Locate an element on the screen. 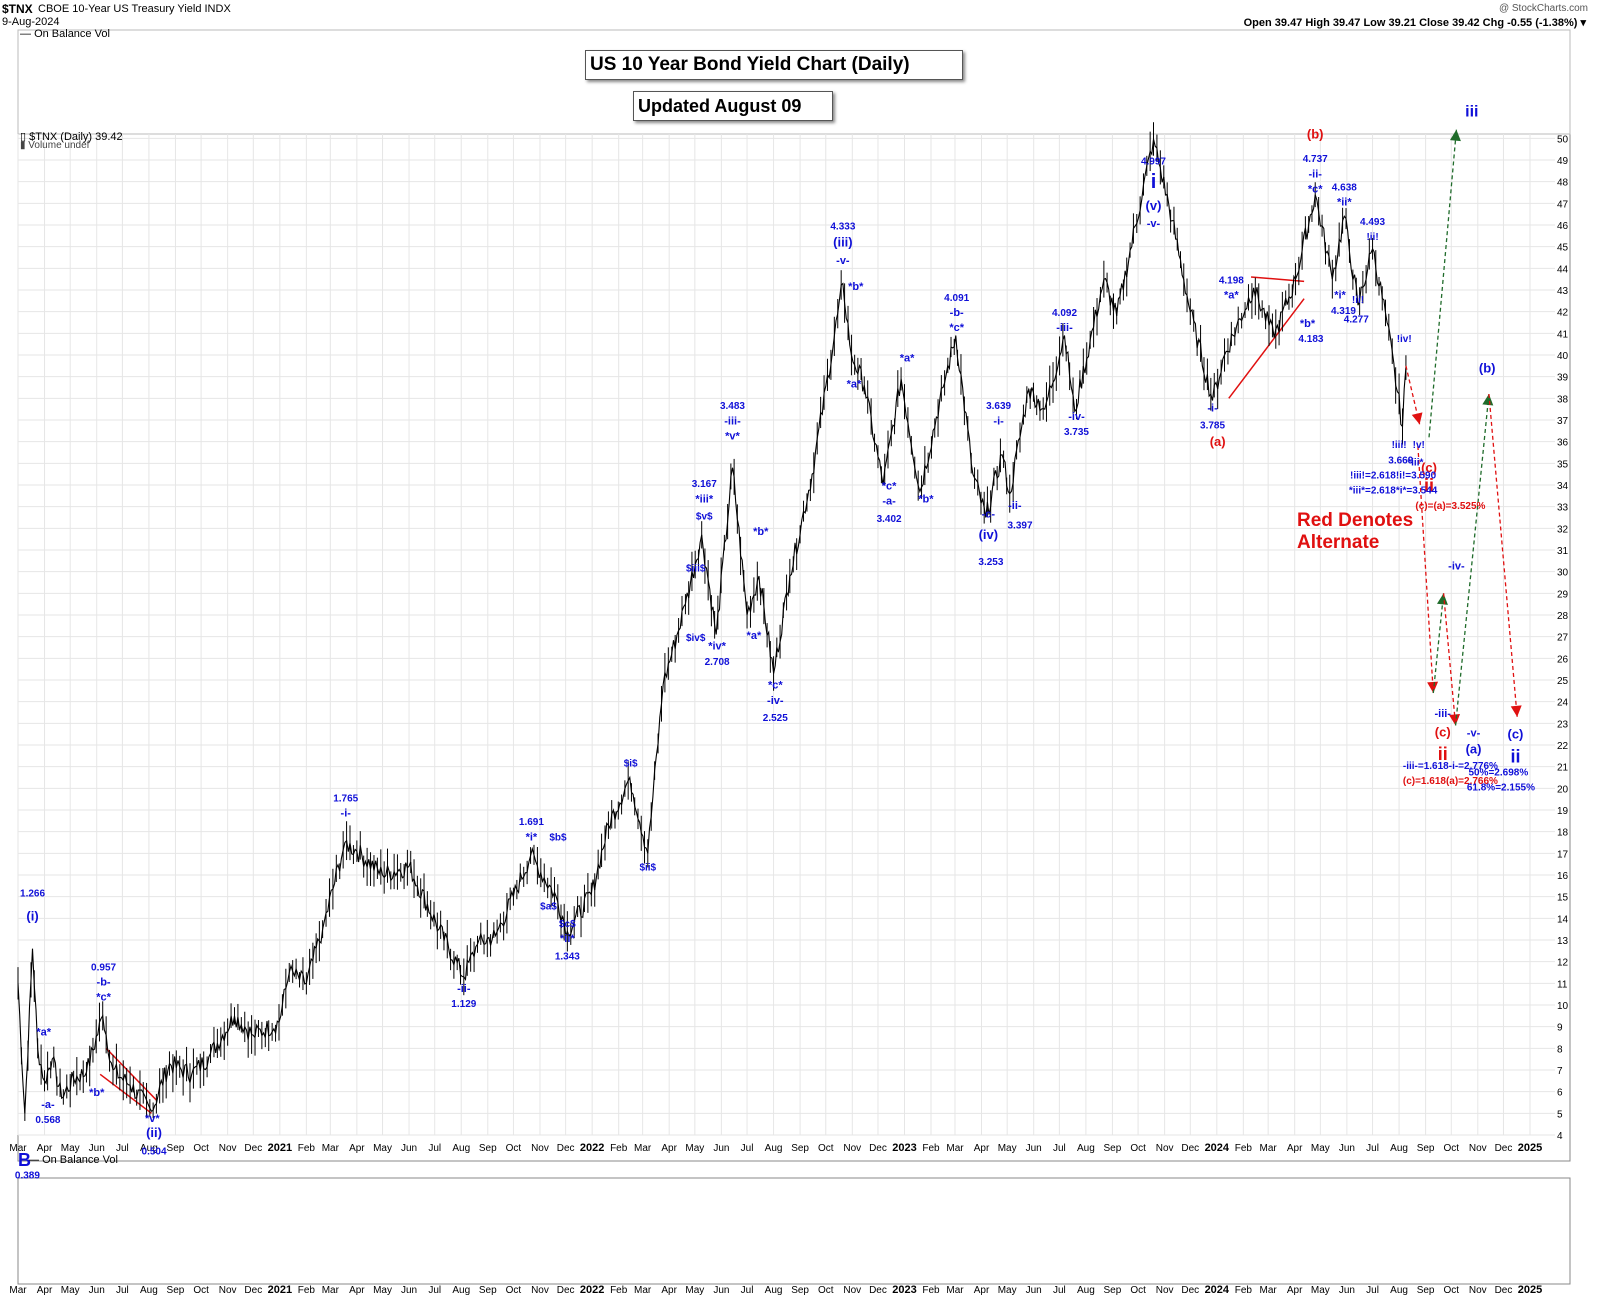 The width and height of the screenshot is (1600, 1296). x-tick-label-bottom: 2024 is located at coordinates (1217, 1290).